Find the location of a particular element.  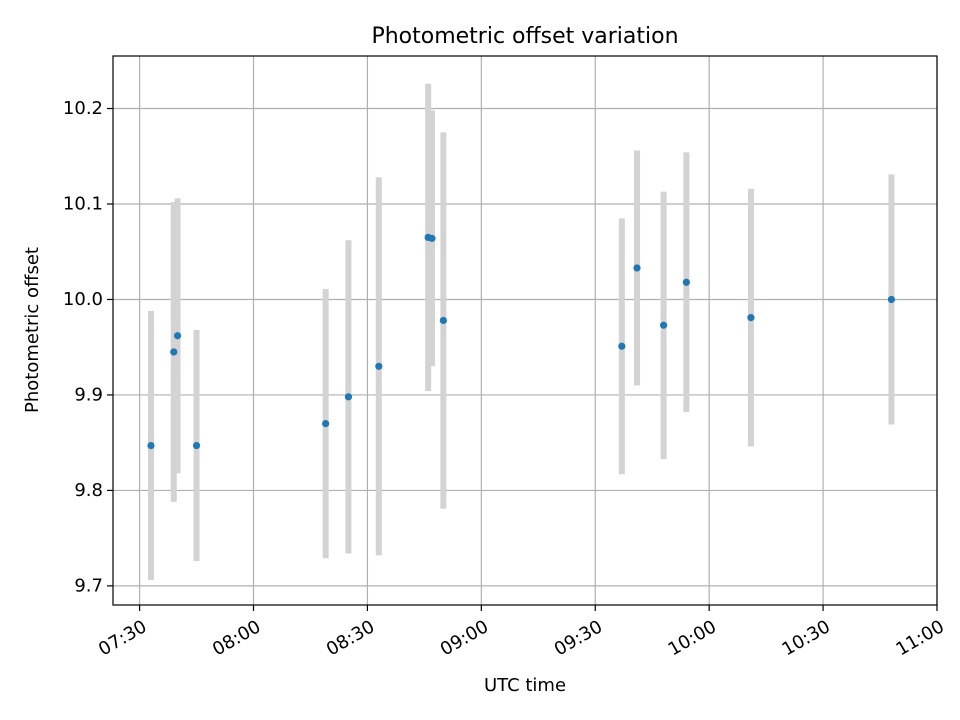

y-tick-label: 10.2 is located at coordinates (83, 108).